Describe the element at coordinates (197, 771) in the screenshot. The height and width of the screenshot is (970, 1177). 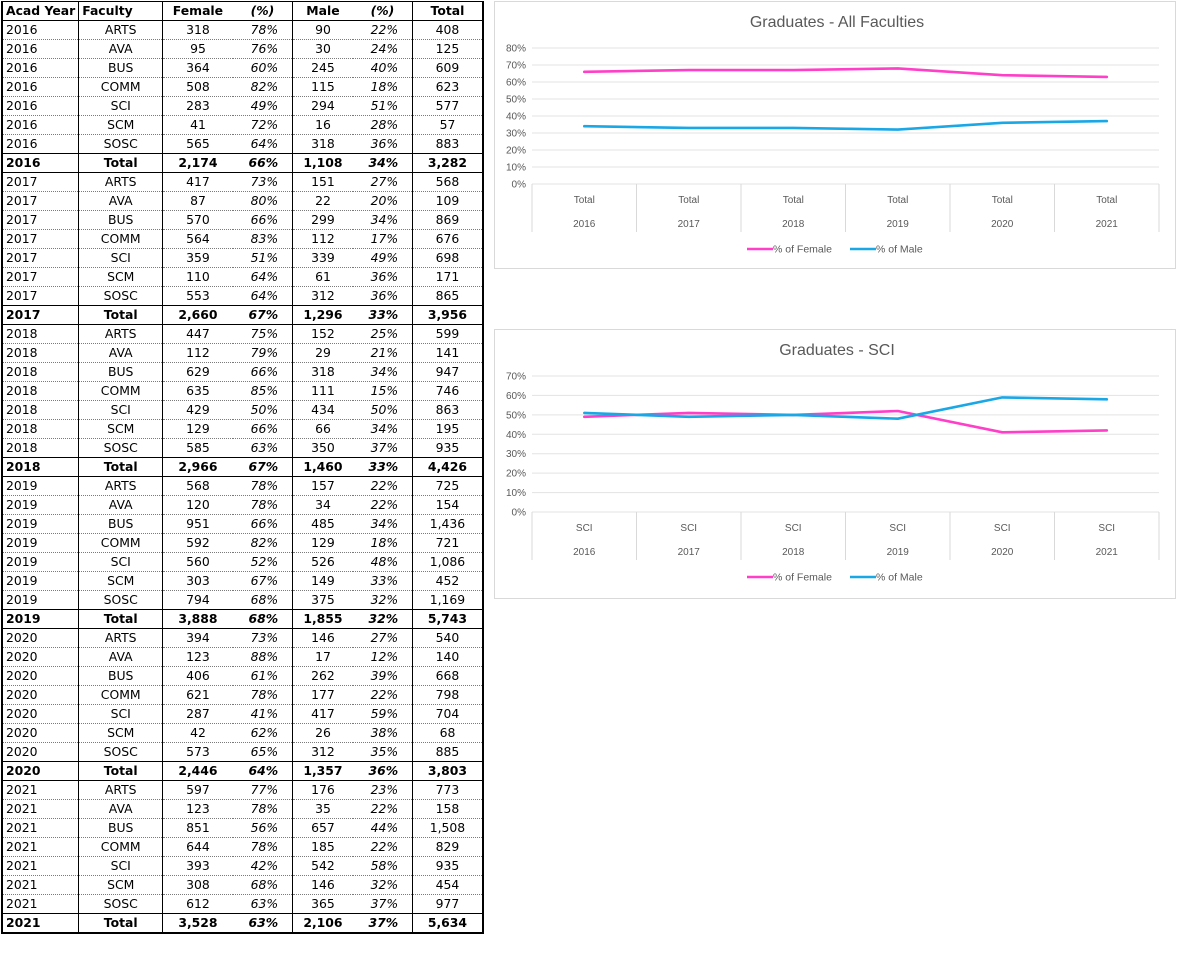
I see `cell-female: 2,446` at that location.